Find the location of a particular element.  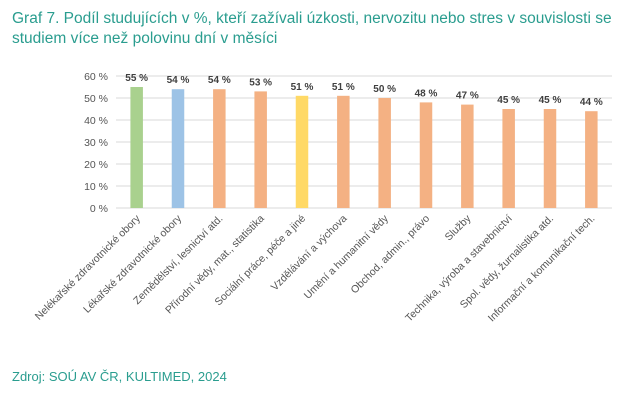

category-label: Služby is located at coordinates (458, 227).